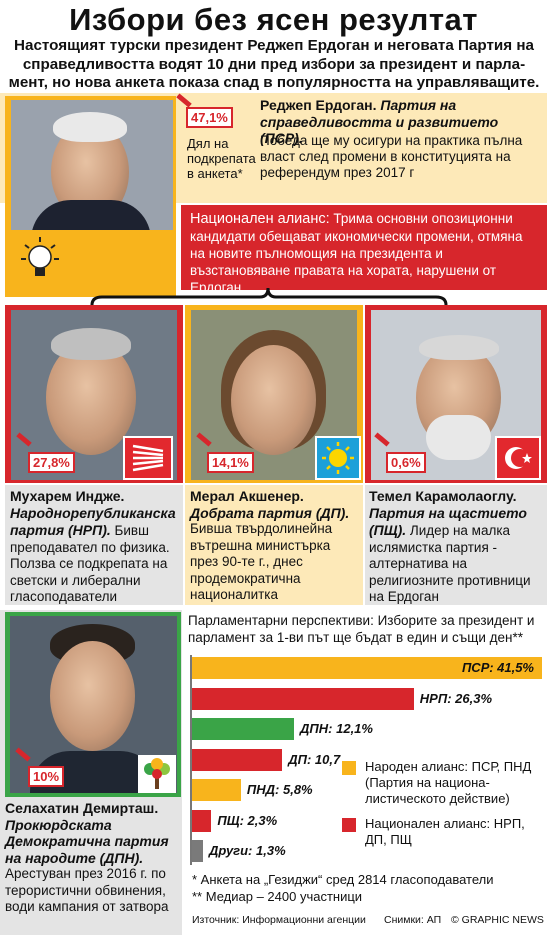 The height and width of the screenshot is (935, 547). I want to click on candidate-3-text-bg, so click(456, 545).